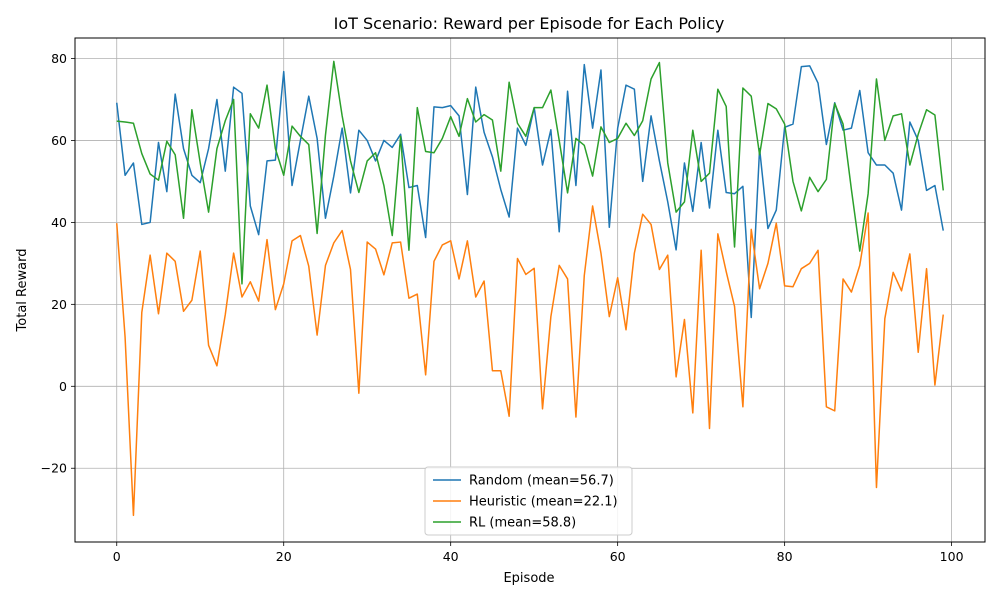  Describe the element at coordinates (117, 556) in the screenshot. I see `x-tick-label: 0` at that location.